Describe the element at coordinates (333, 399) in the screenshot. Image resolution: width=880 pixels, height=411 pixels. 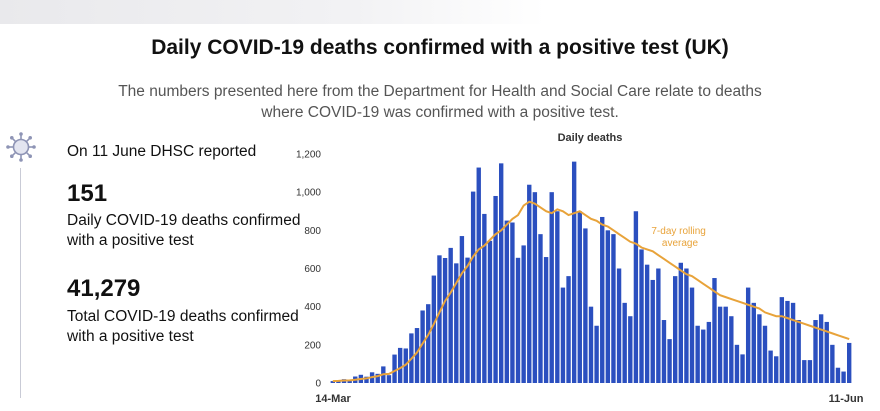
I see `x-tick-first: 14-Mar` at that location.